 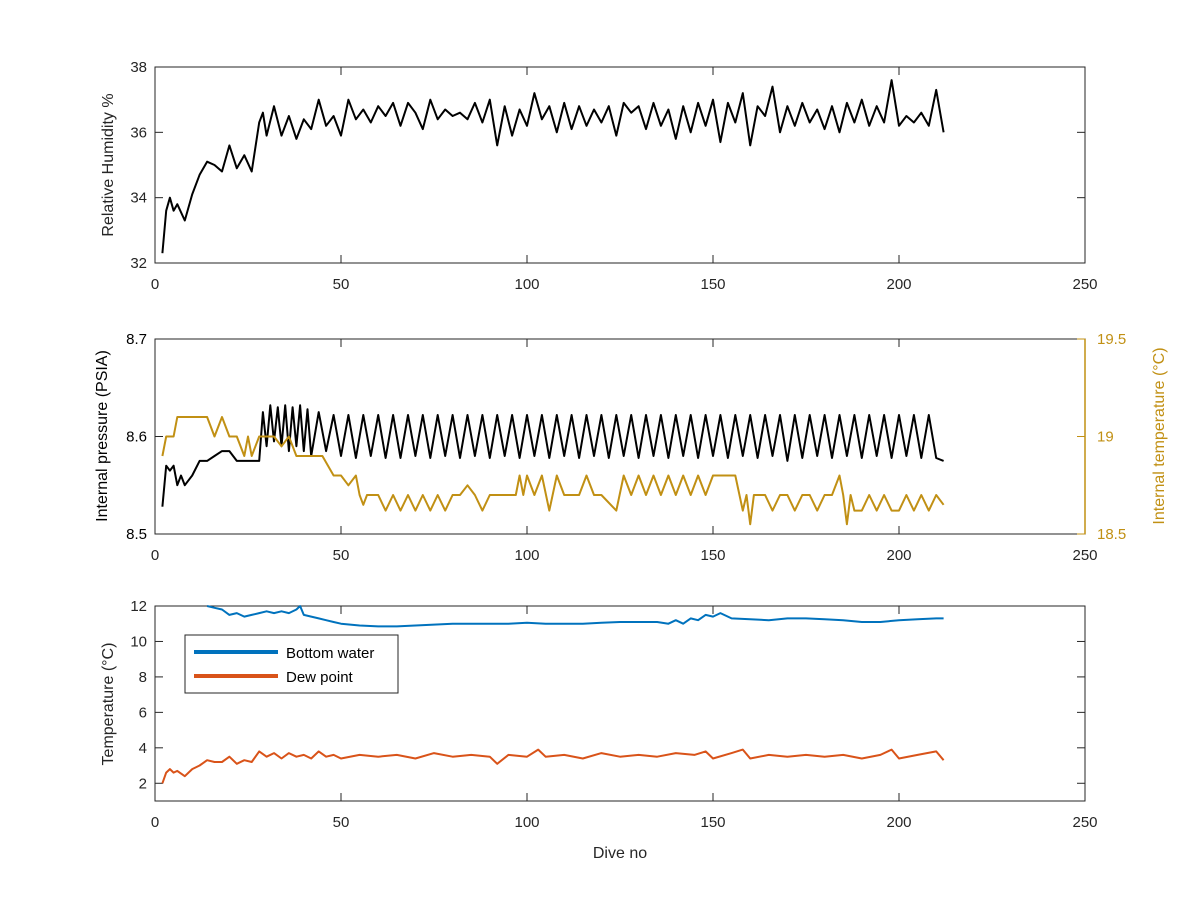 What do you see at coordinates (143, 748) in the screenshot?
I see `temperature-ytick-label: 4` at bounding box center [143, 748].